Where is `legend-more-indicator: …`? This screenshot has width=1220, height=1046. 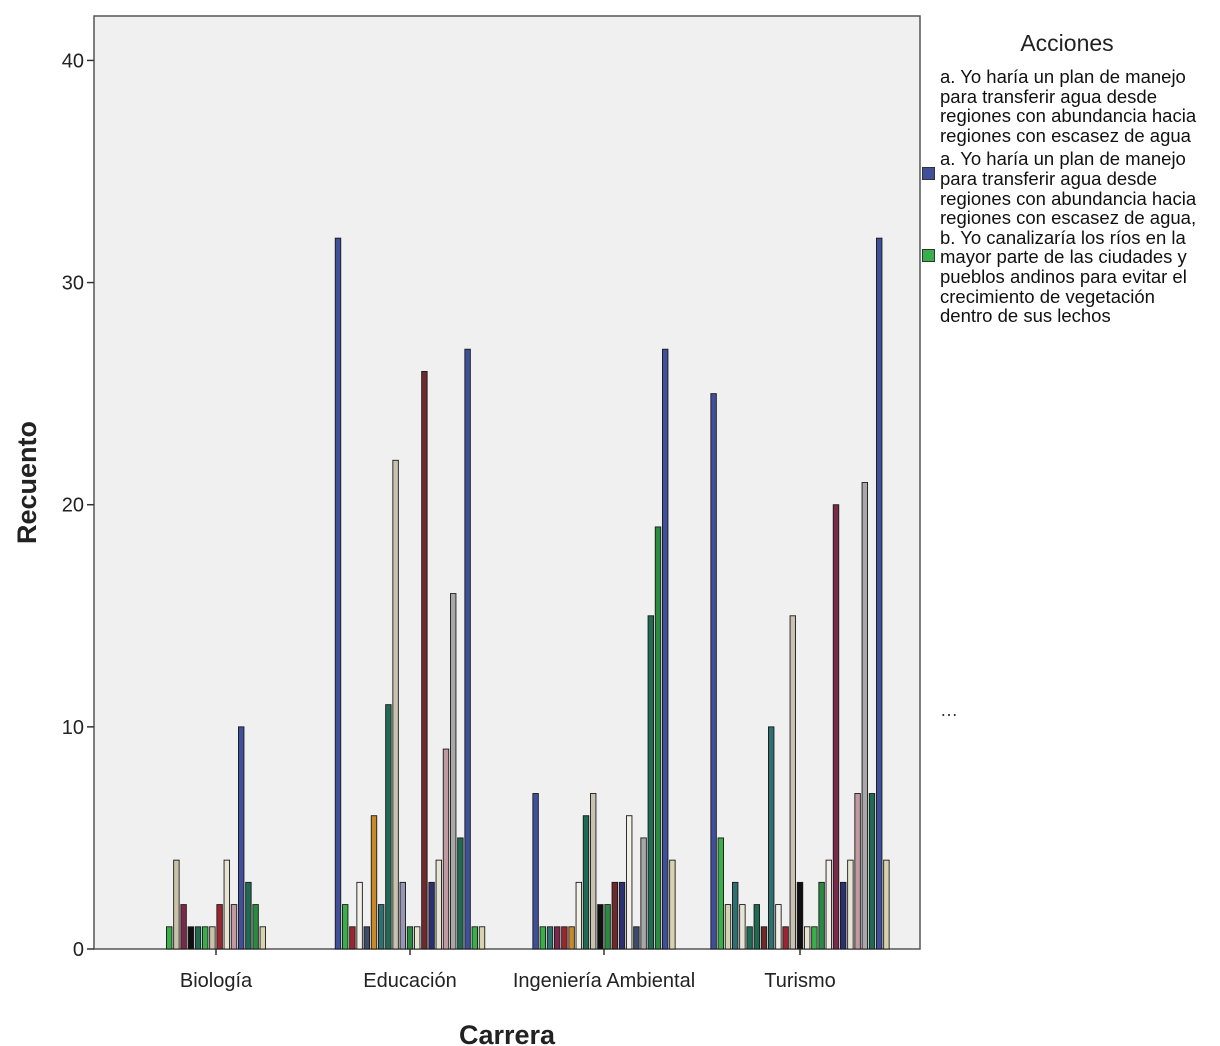 legend-more-indicator: … is located at coordinates (949, 710).